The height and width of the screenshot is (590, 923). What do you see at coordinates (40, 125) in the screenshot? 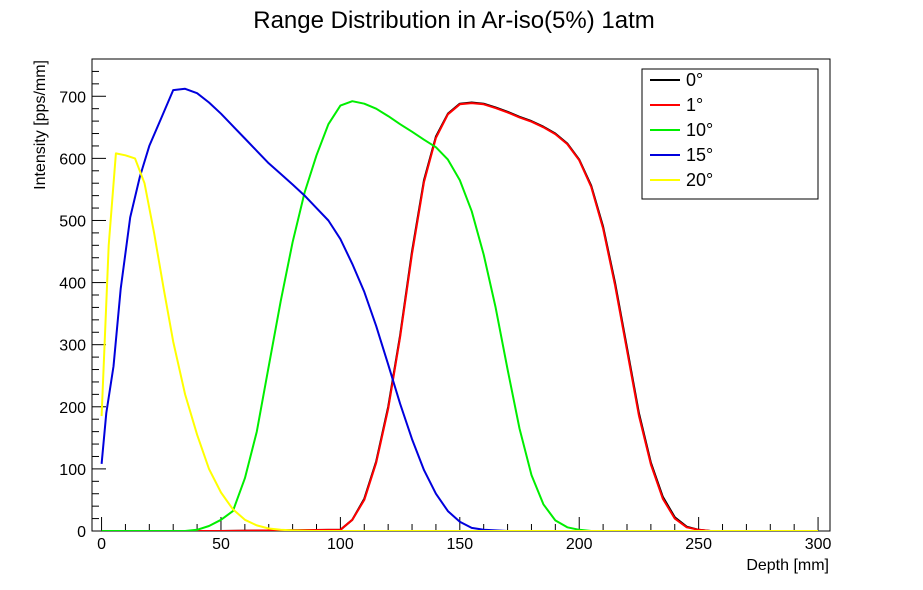
I see `y-axis-label: Intensity [pps/mm]` at bounding box center [40, 125].